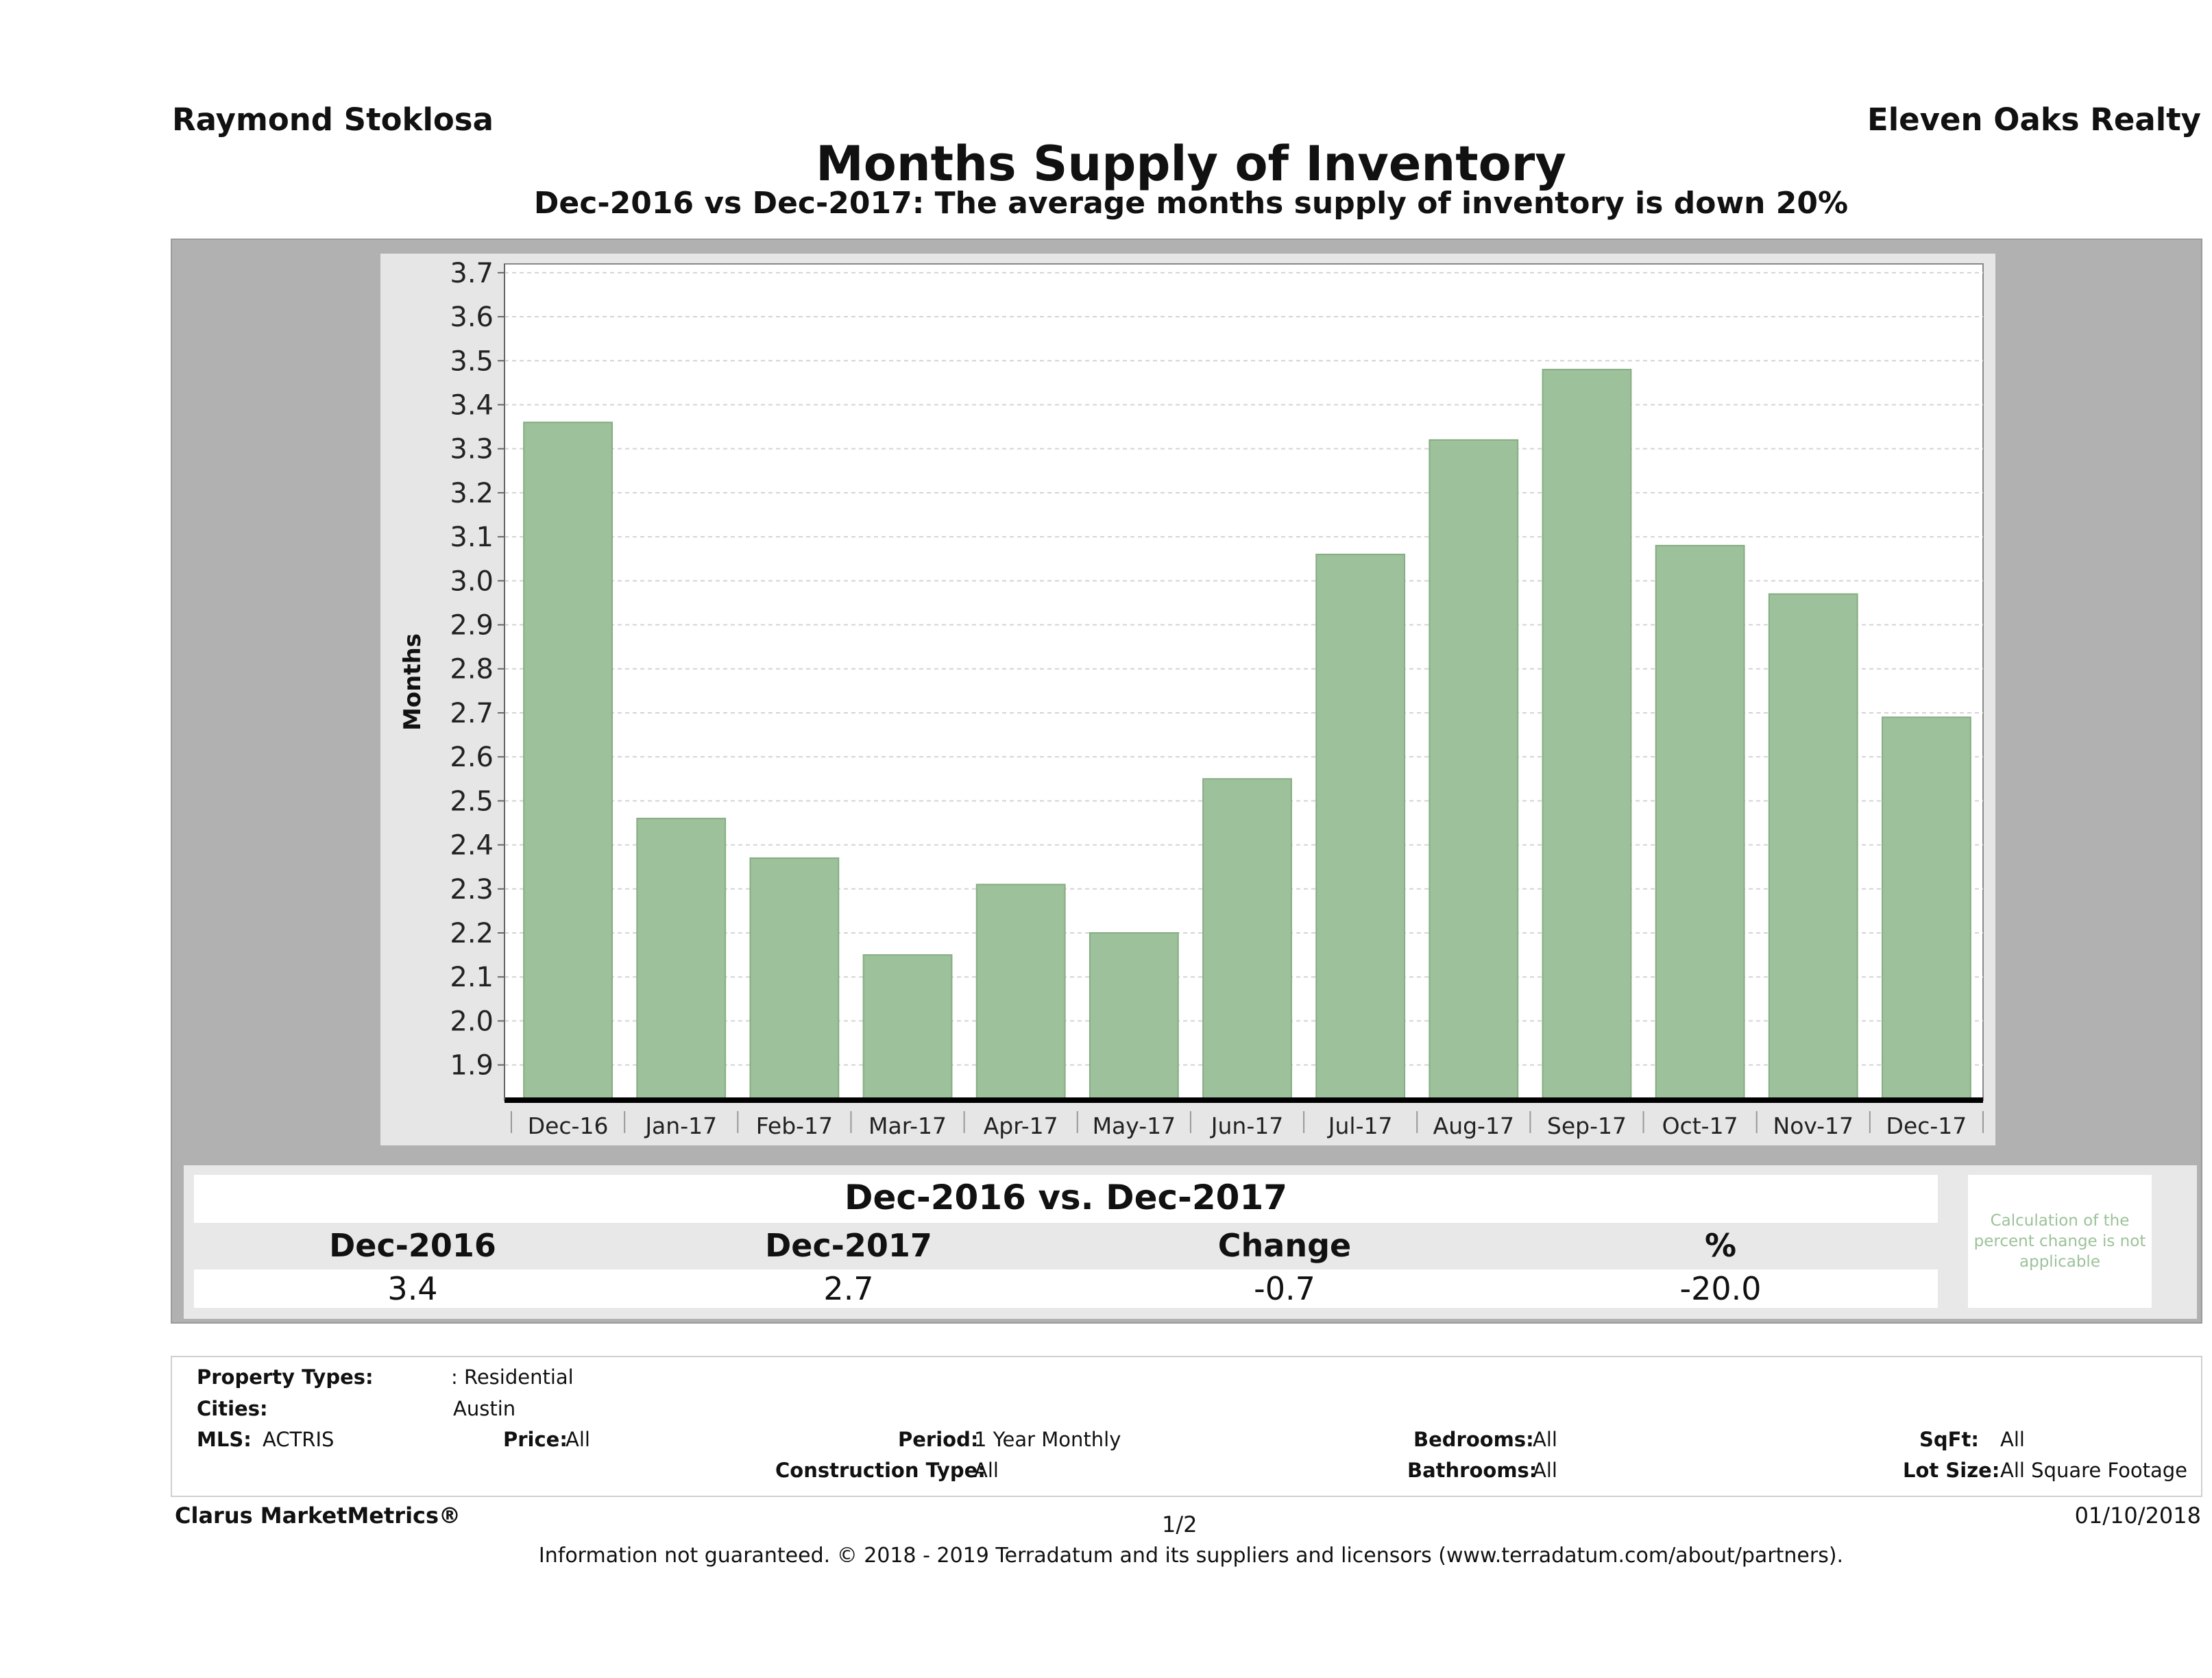 The image size is (2212, 1678). What do you see at coordinates (472, 889) in the screenshot?
I see `y-tick-label: 2.3` at bounding box center [472, 889].